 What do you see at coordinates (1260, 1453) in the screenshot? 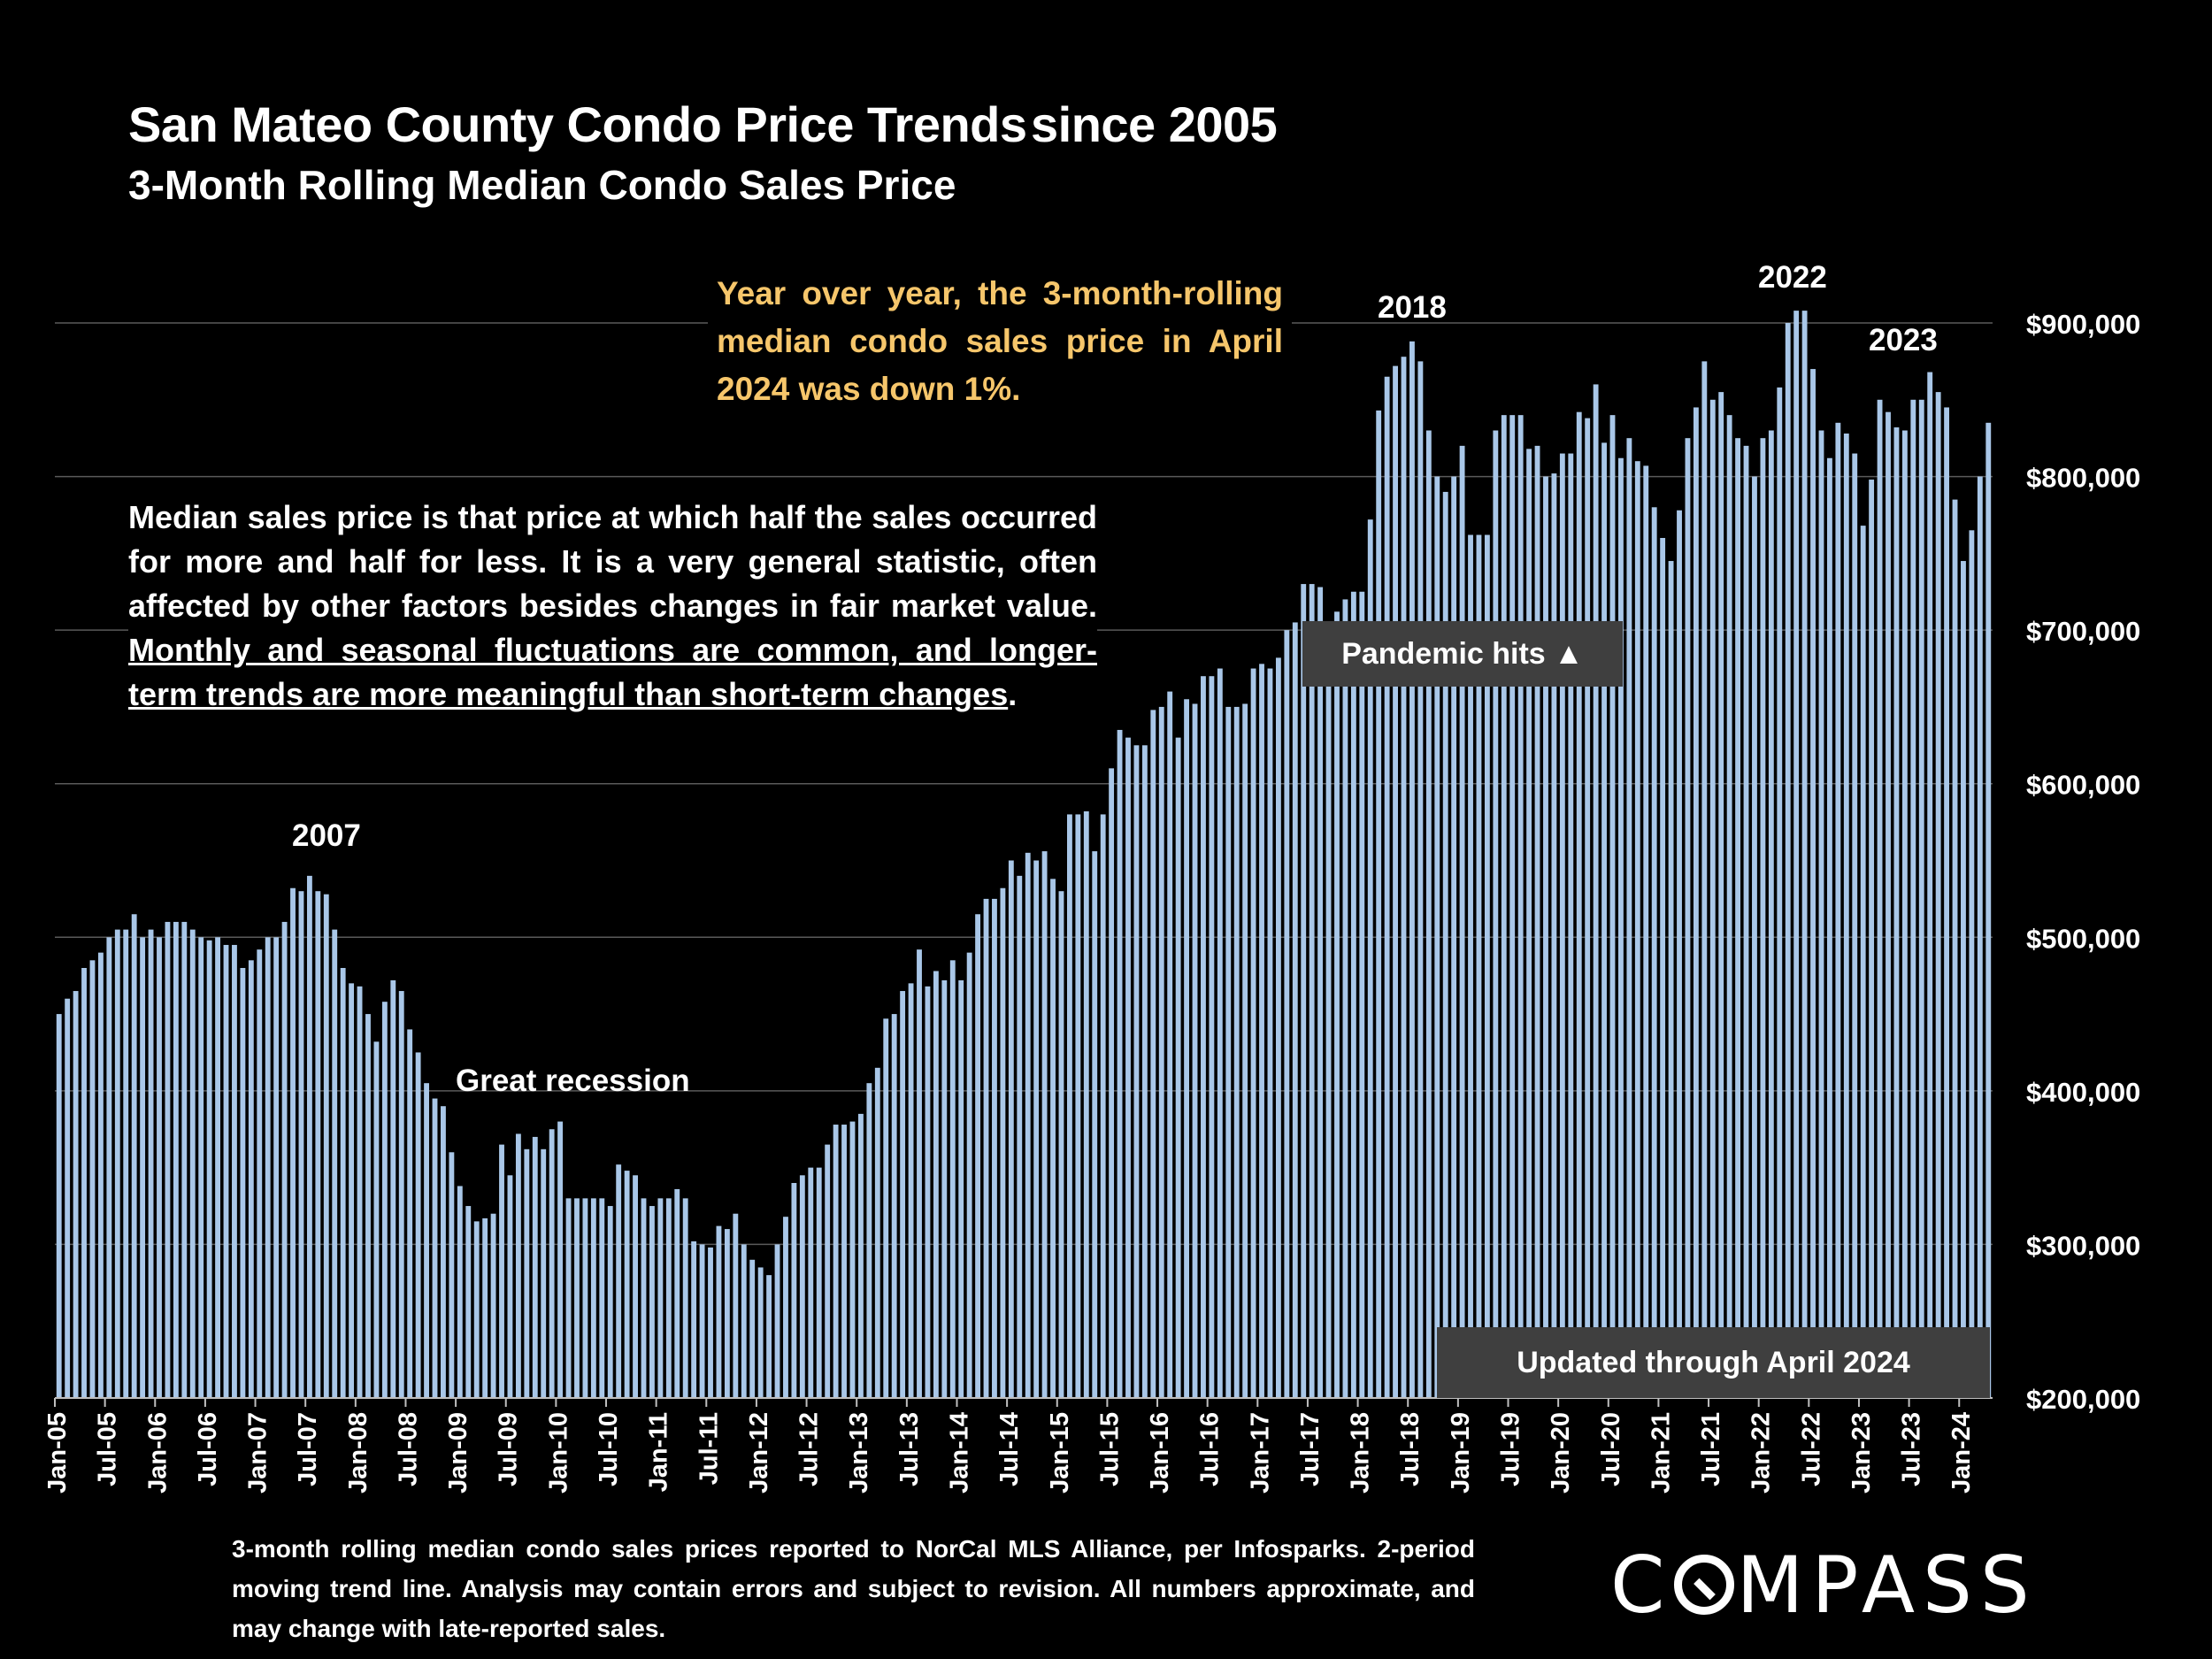
I see `x-tick-label: Jan-17` at bounding box center [1260, 1453].